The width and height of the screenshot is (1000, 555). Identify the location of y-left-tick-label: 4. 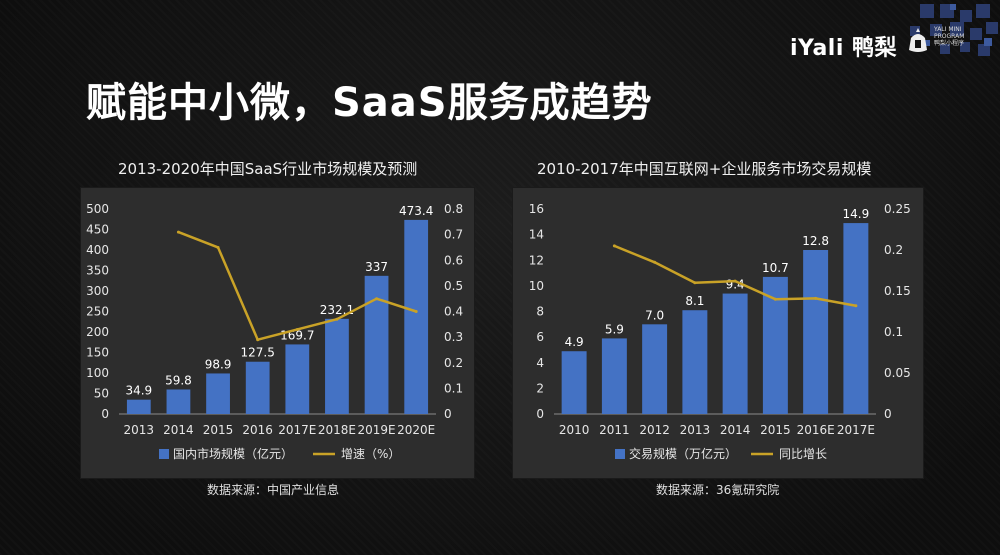
(540, 363).